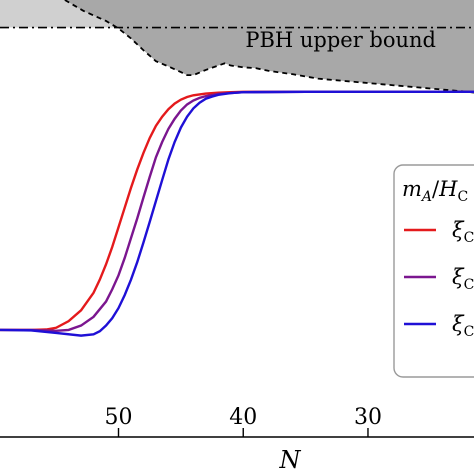 This screenshot has width=474, height=474. I want to click on x-axis-title: N, so click(290, 460).